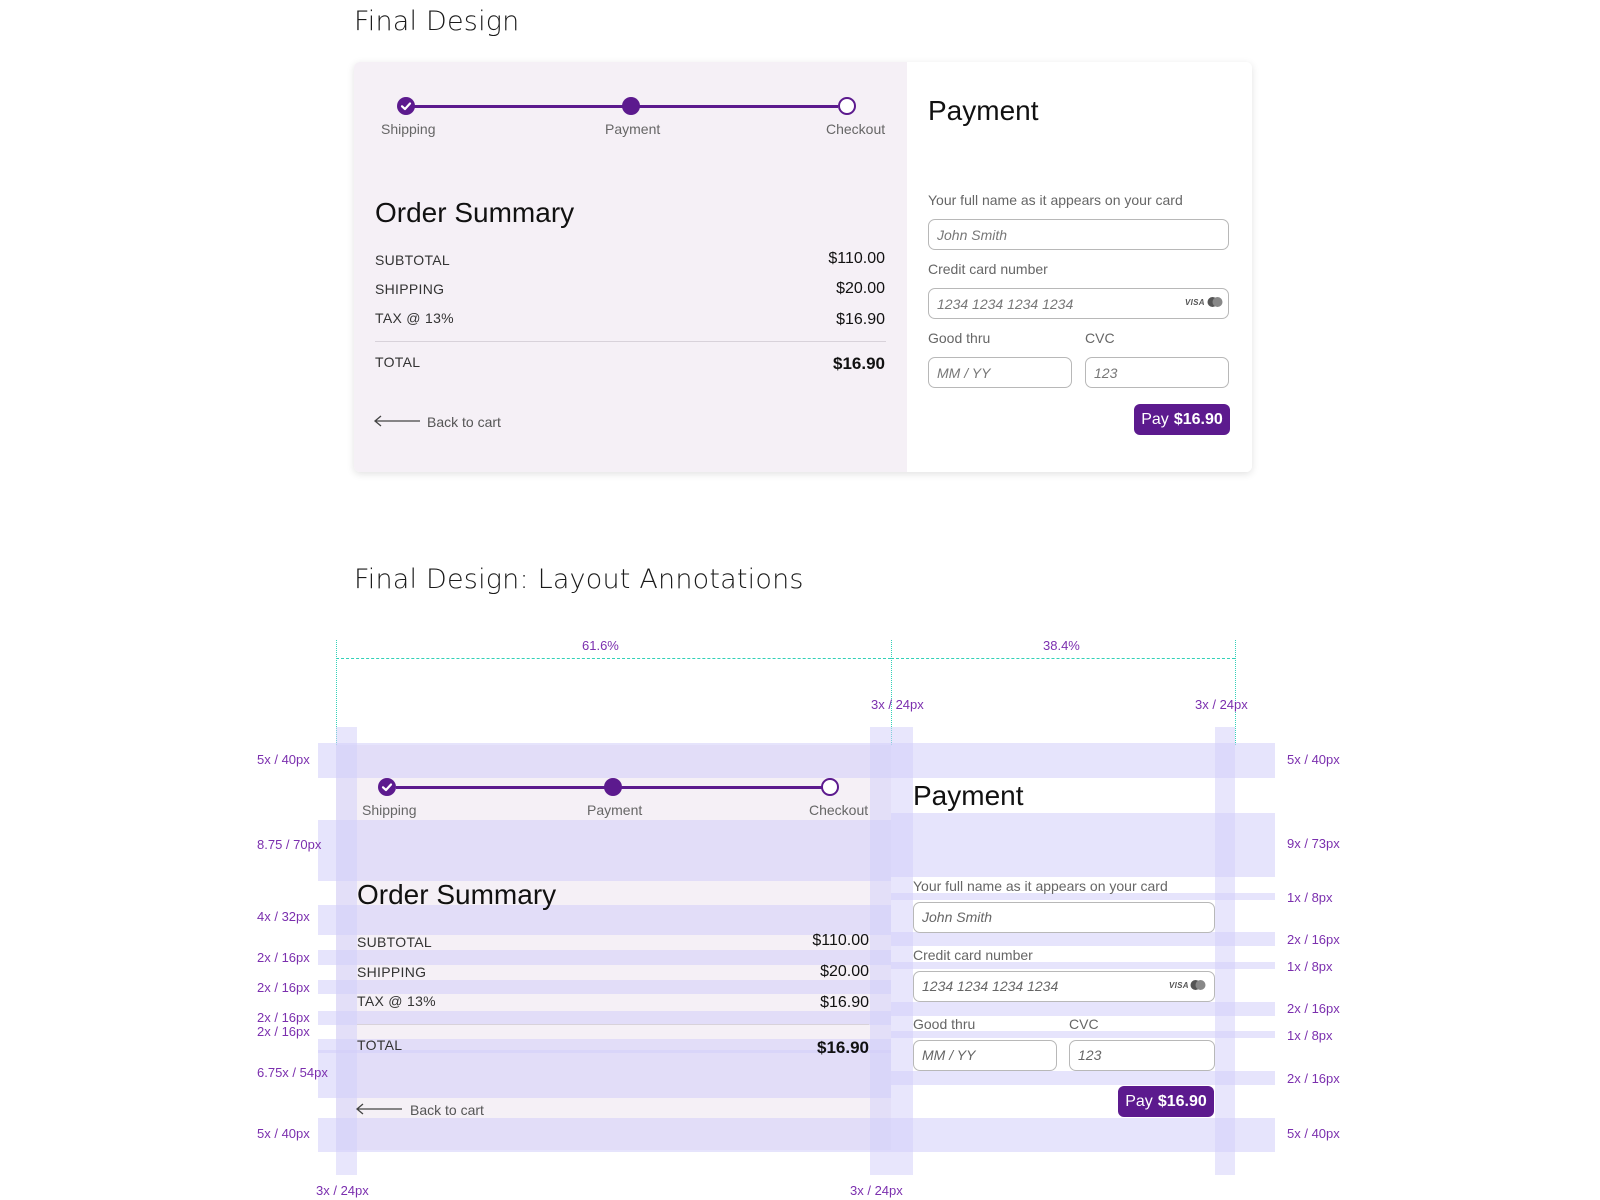 This screenshot has height=1200, width=1600. Describe the element at coordinates (414, 318) in the screenshot. I see `tax-label: TAX @ 13%` at that location.